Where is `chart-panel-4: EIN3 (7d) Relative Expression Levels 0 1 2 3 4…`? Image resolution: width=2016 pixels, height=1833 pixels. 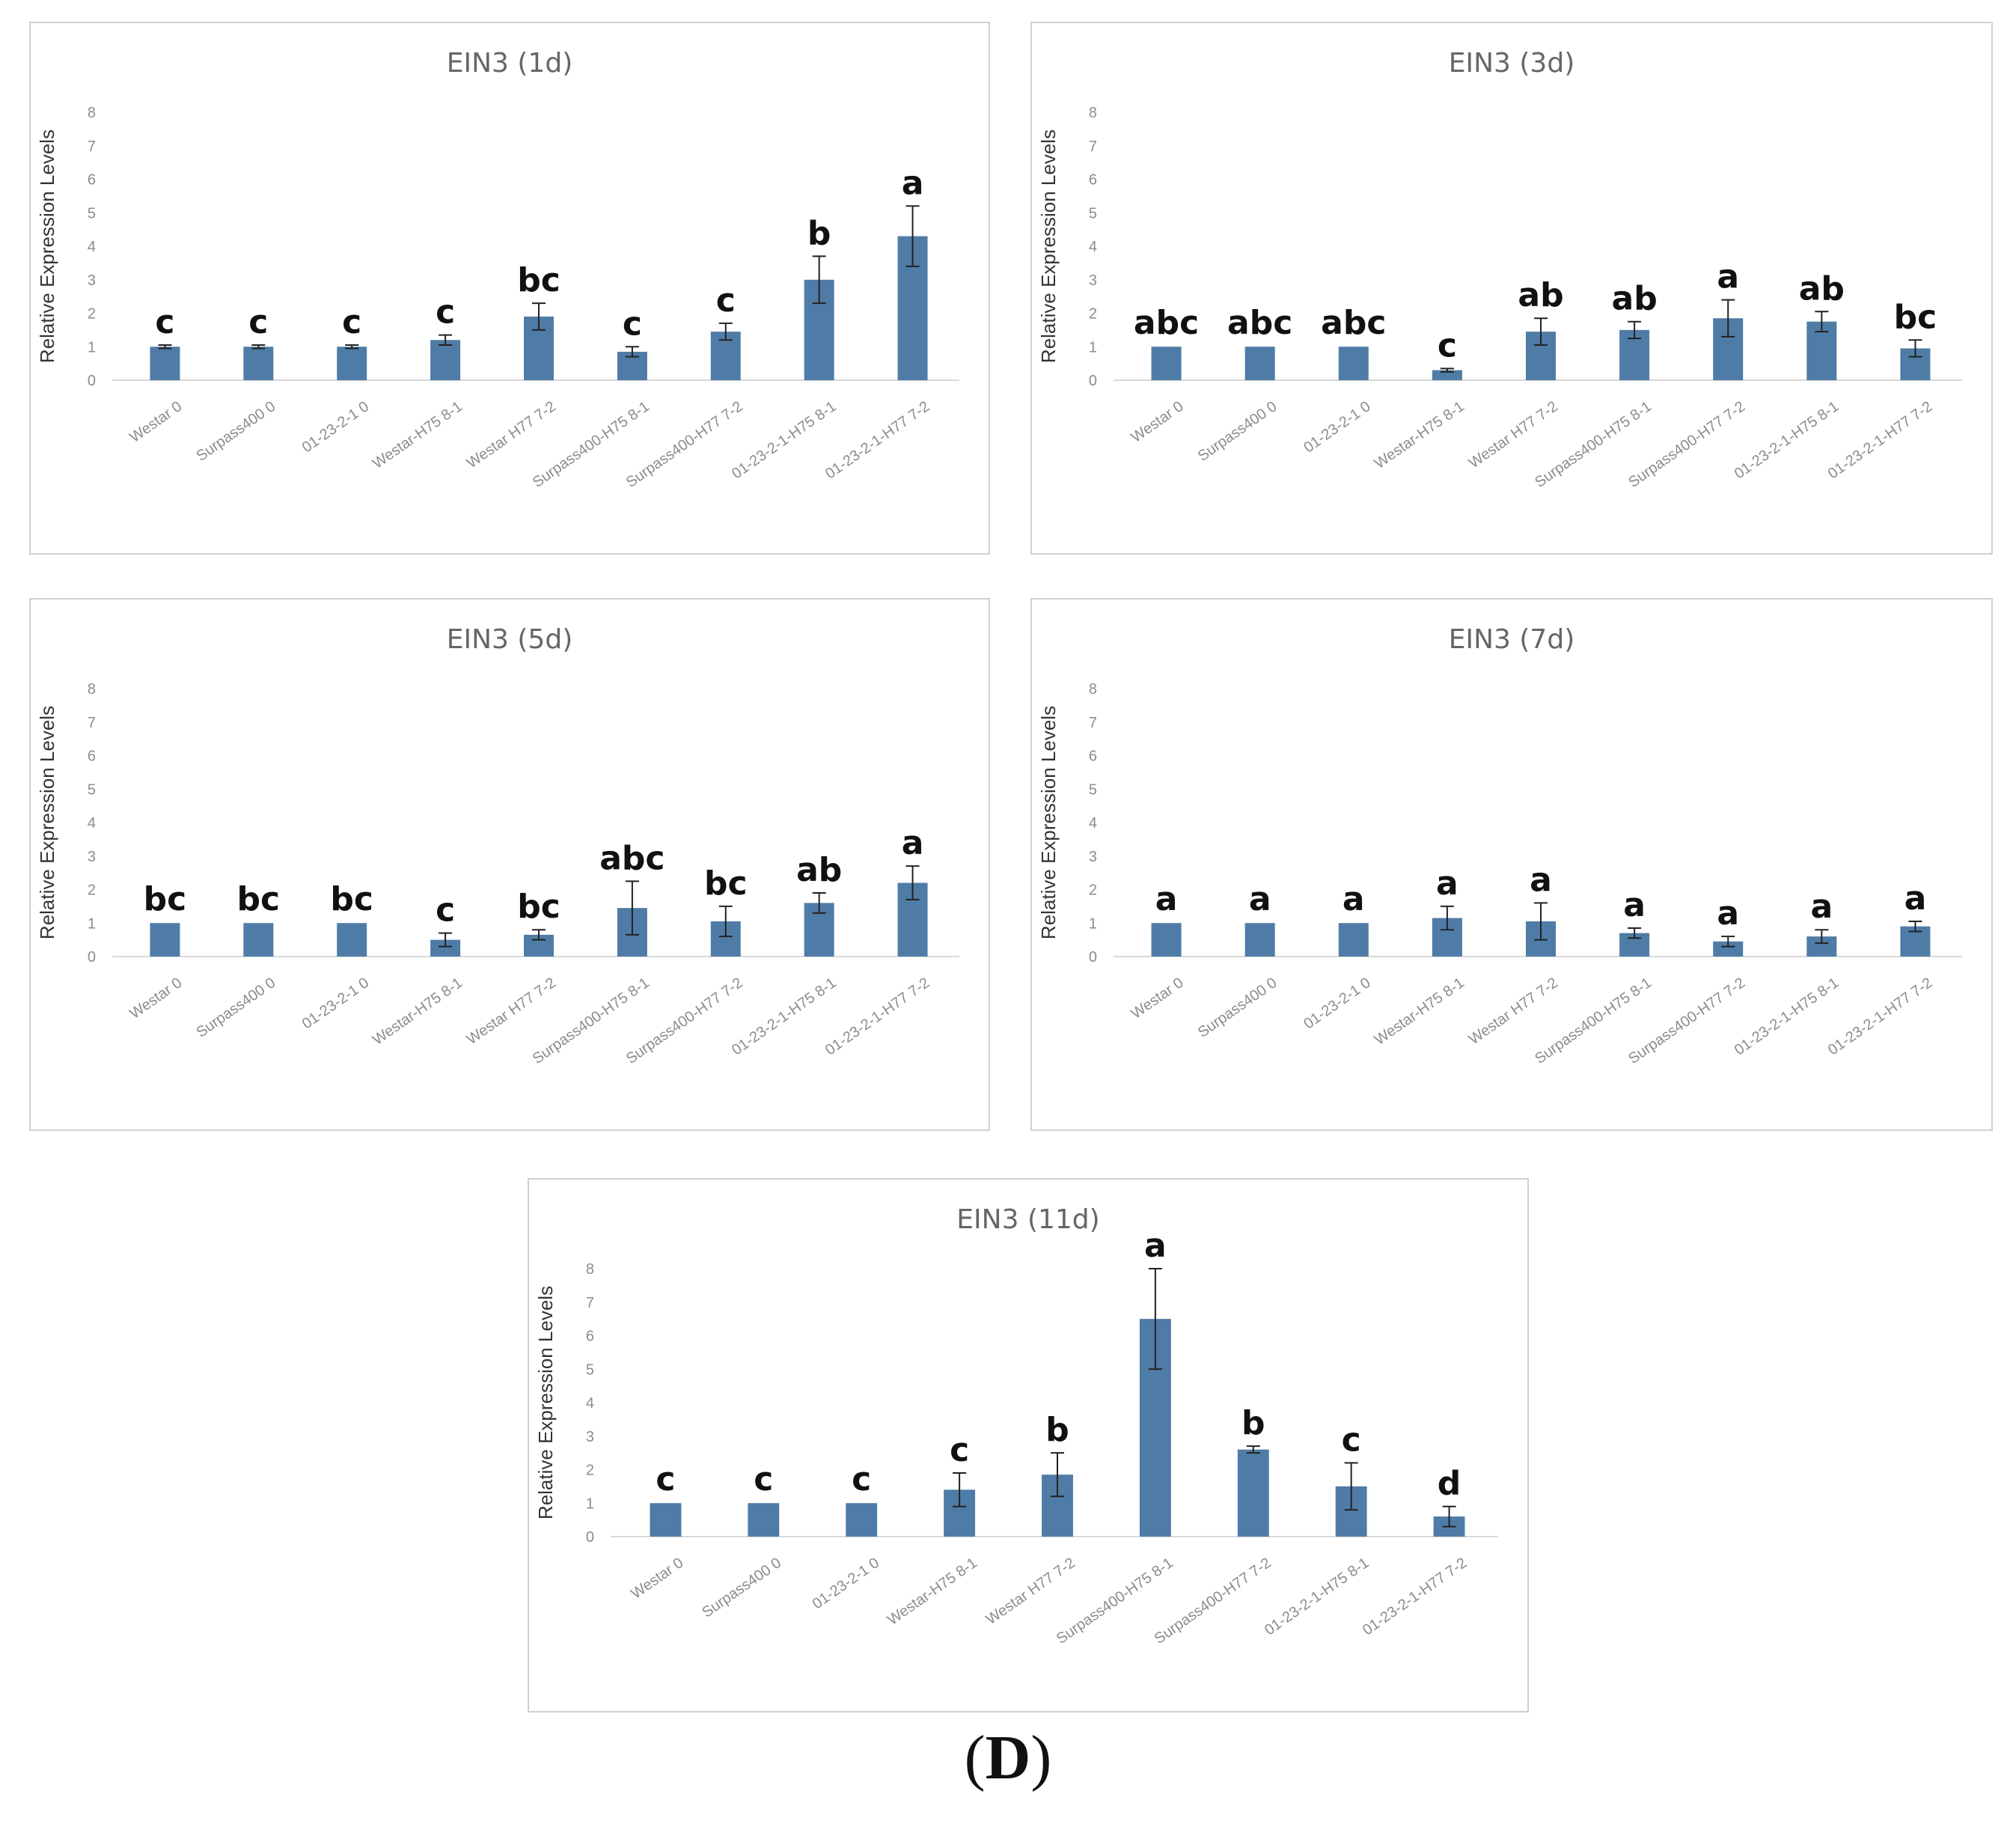
chart-panel-4: EIN3 (7d) Relative Expression Levels 0 1 2 3 4… is located at coordinates (1511, 865).